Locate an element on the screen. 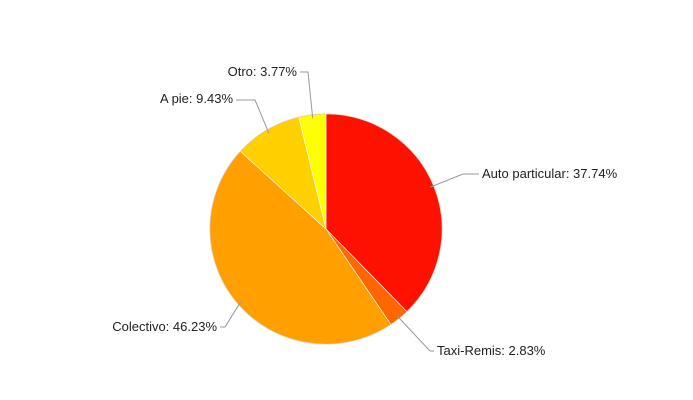  slice-label-auto-particular: Auto particular: 37.74% is located at coordinates (550, 173).